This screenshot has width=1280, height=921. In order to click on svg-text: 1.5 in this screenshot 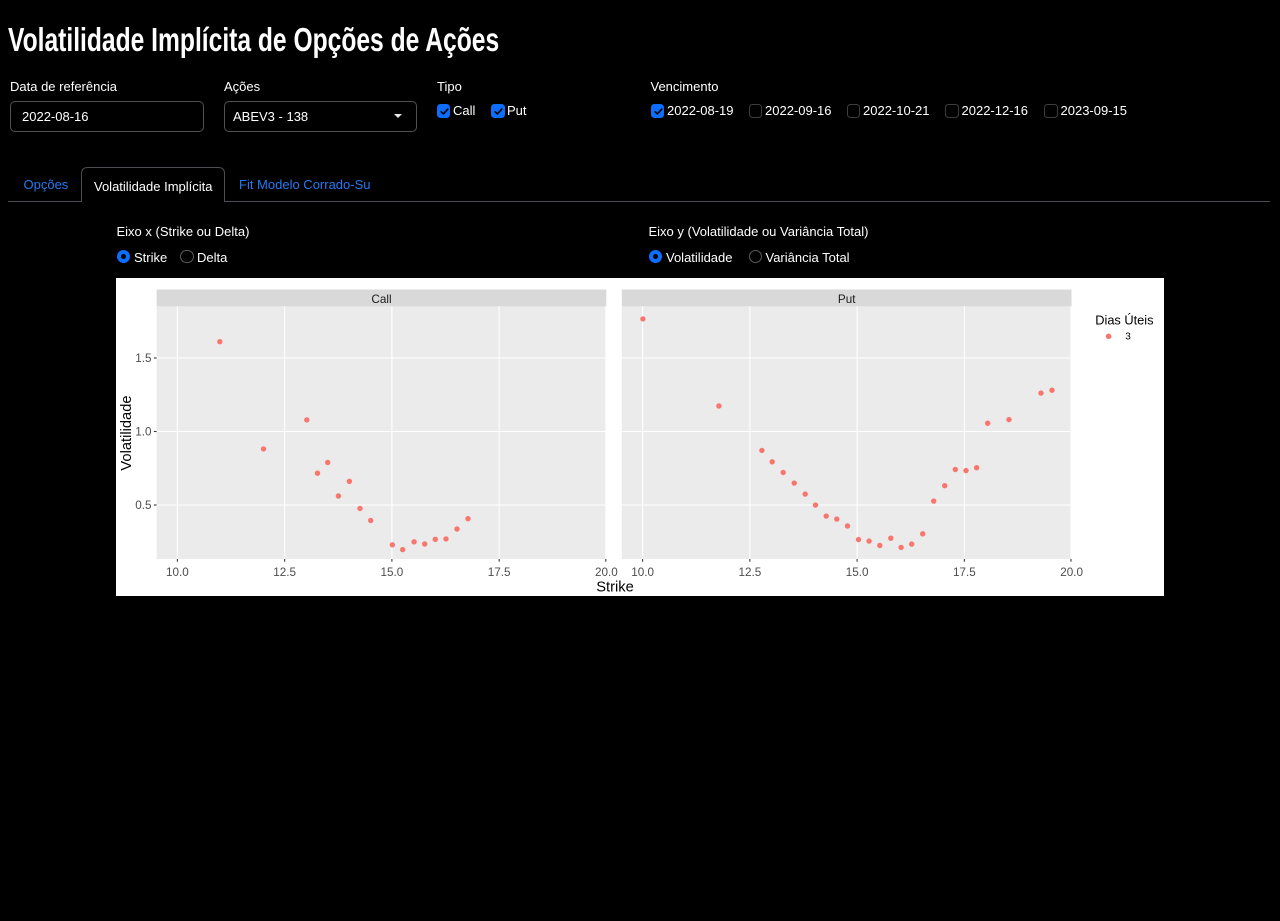, I will do `click(143, 358)`.